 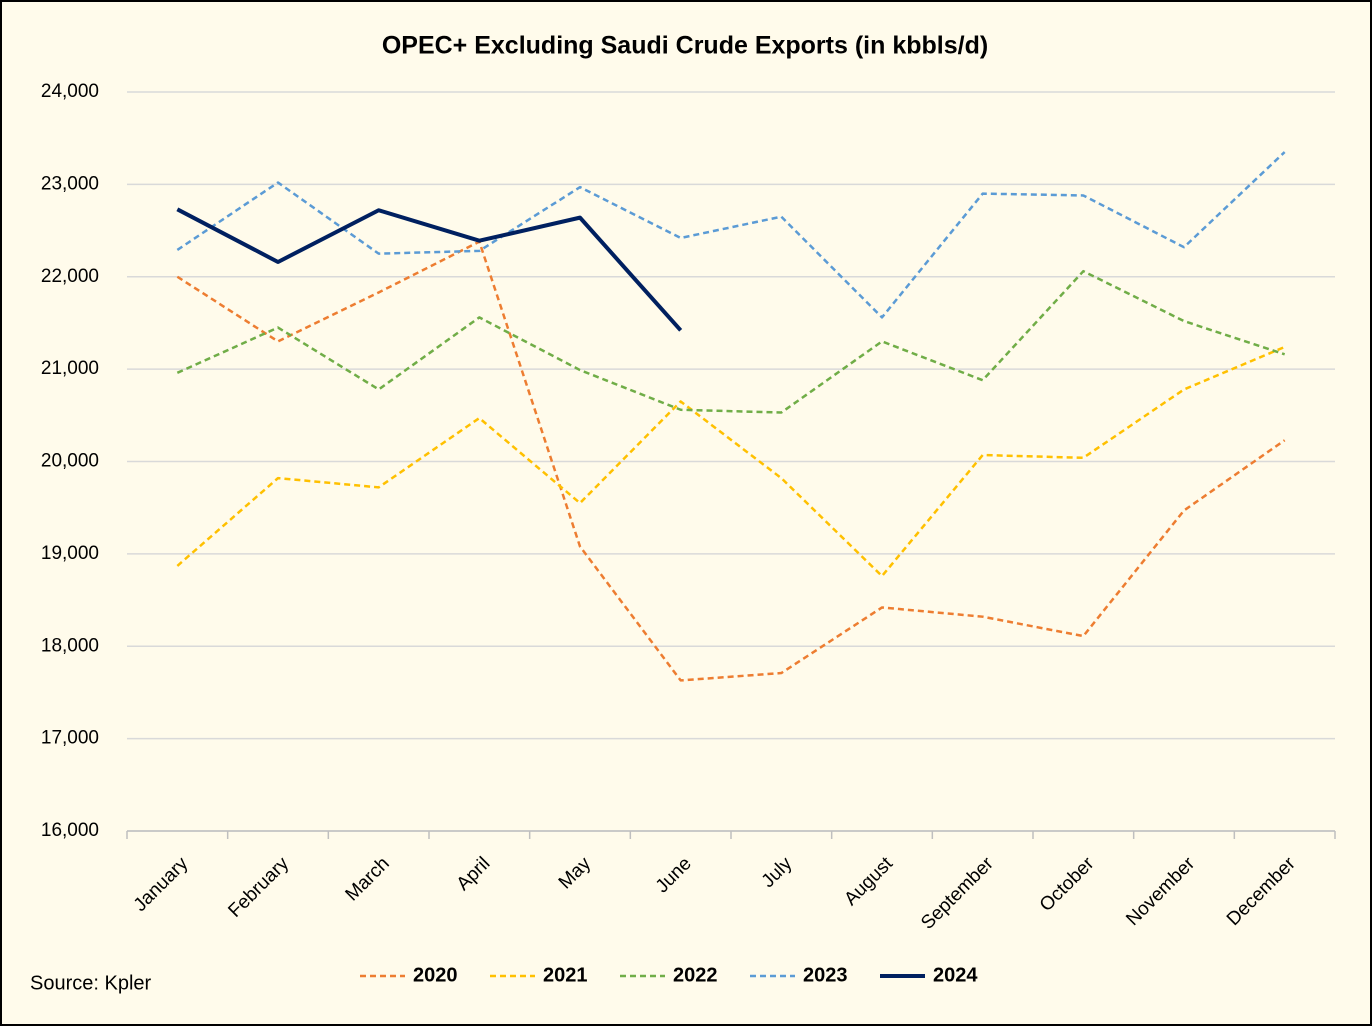 I want to click on y-tick-label: 22,000, so click(x=70, y=276).